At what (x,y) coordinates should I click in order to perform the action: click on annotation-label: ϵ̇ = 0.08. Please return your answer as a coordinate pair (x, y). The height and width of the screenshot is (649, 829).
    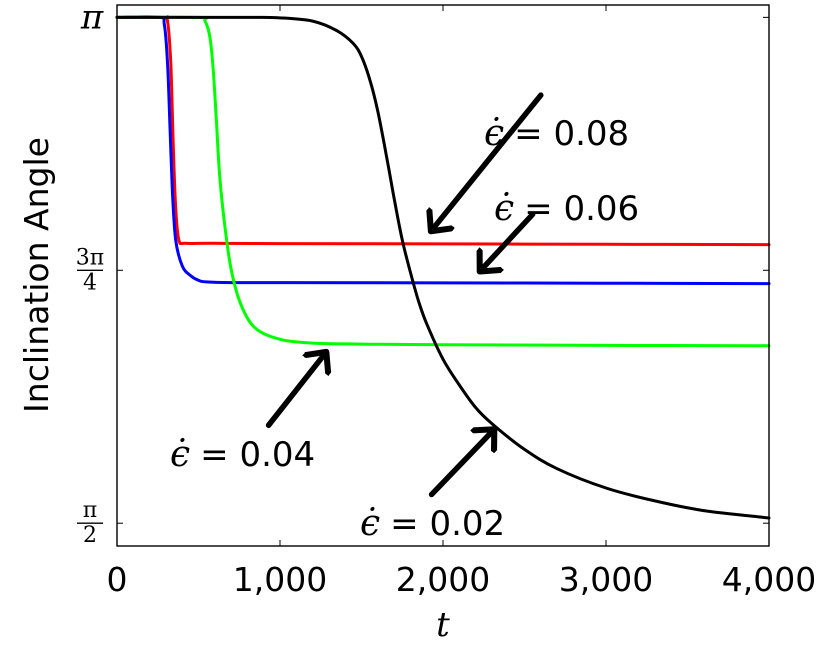
    Looking at the image, I should click on (556, 133).